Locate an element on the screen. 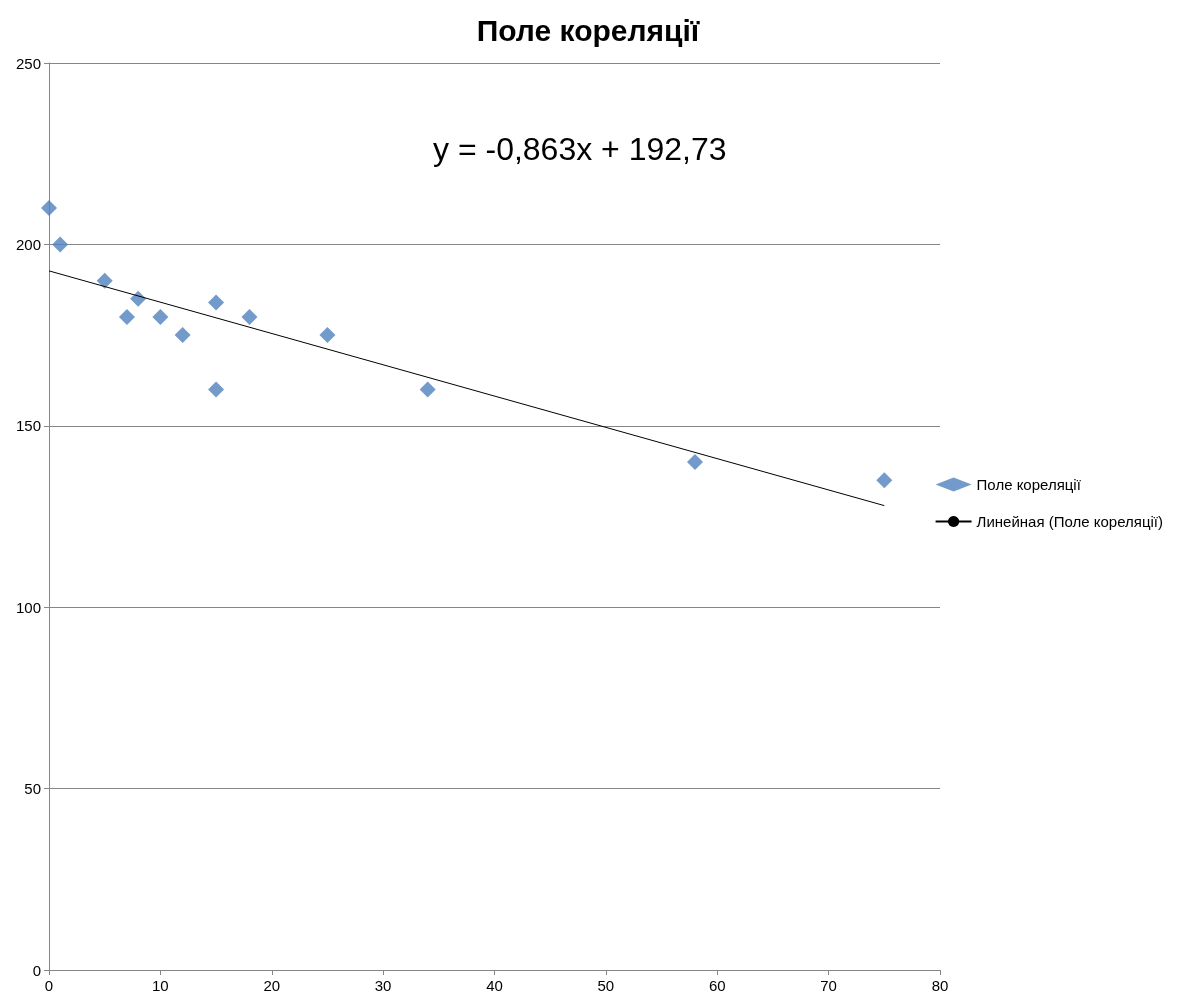 The width and height of the screenshot is (1178, 1008). y-tick-label: 0 is located at coordinates (36, 970).